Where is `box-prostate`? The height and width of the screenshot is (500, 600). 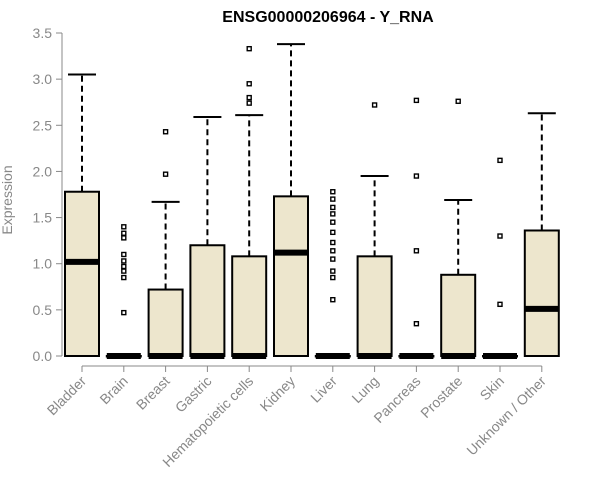
box-prostate is located at coordinates (458, 228).